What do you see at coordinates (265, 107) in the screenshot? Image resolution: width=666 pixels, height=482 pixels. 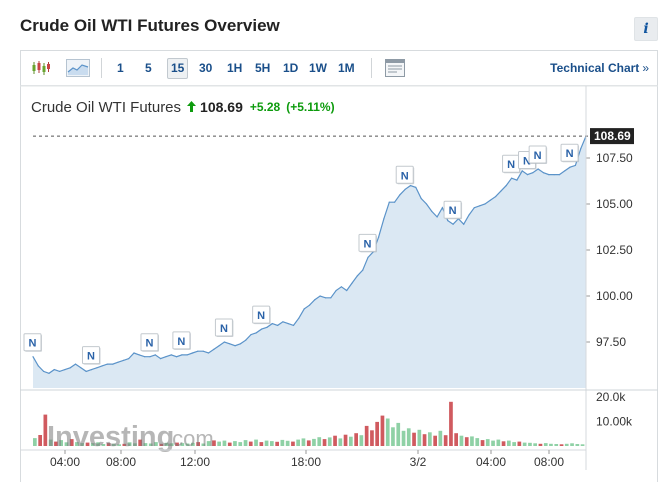 I see `price-change: +5.28` at bounding box center [265, 107].